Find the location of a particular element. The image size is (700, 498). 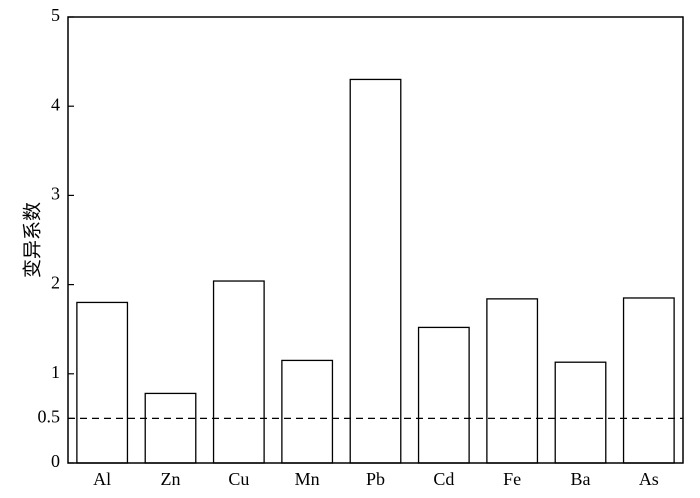

y-tick-label: 0.5 is located at coordinates (49, 417).